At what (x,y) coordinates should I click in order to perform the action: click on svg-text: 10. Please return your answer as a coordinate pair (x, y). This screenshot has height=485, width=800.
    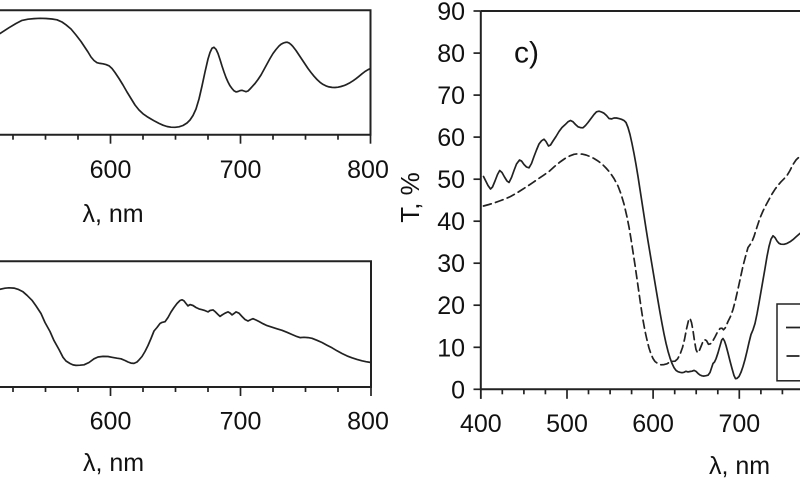
    Looking at the image, I should click on (451, 348).